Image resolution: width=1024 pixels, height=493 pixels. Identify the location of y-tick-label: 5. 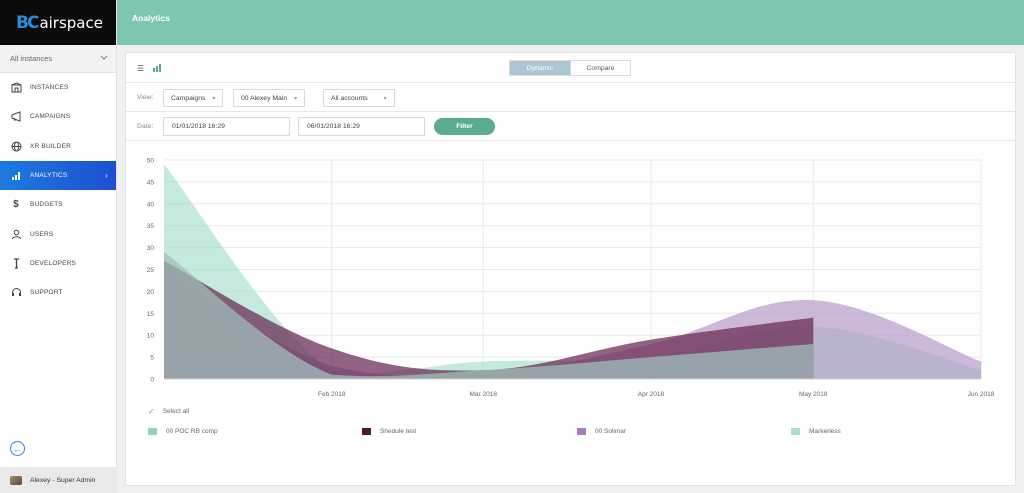
(152, 358).